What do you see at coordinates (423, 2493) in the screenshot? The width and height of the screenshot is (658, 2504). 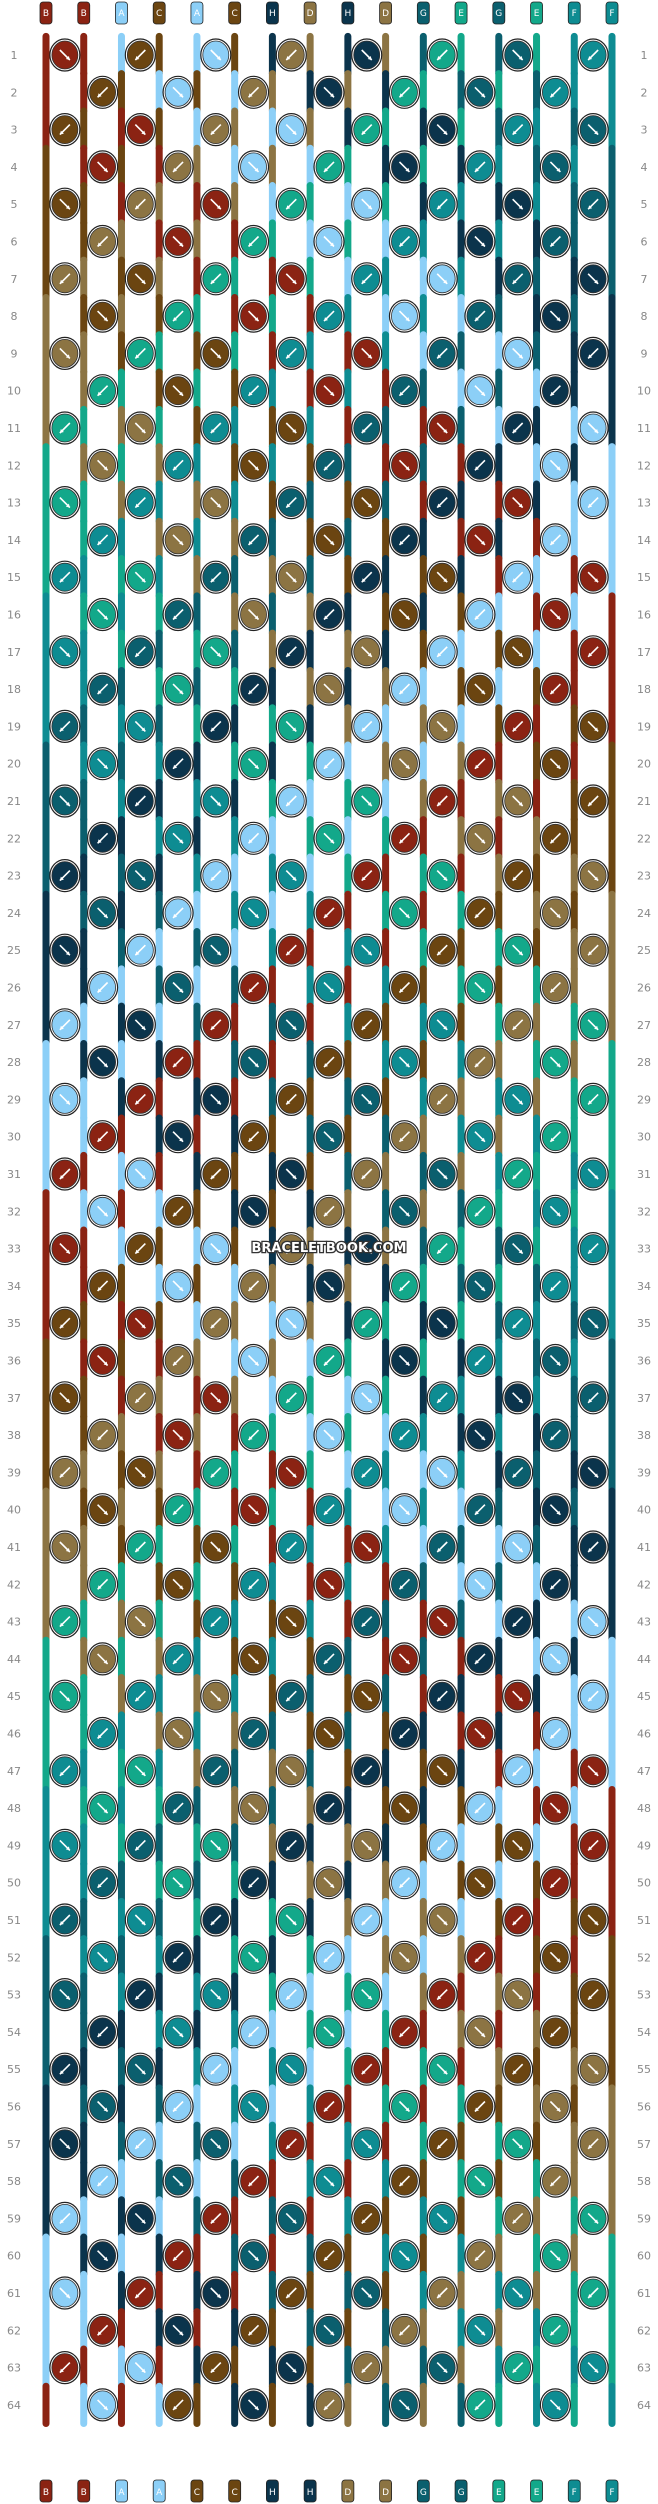 I see `bottom-strand-letter: G` at bounding box center [423, 2493].